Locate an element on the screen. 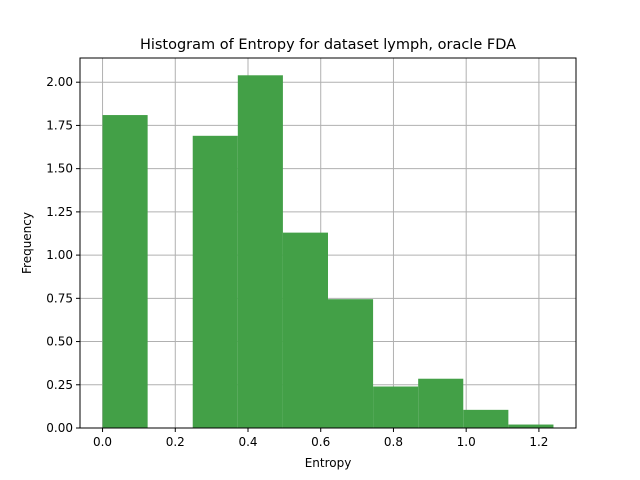 This screenshot has height=480, width=640. x-tick-label: 0.0 is located at coordinates (102, 442).